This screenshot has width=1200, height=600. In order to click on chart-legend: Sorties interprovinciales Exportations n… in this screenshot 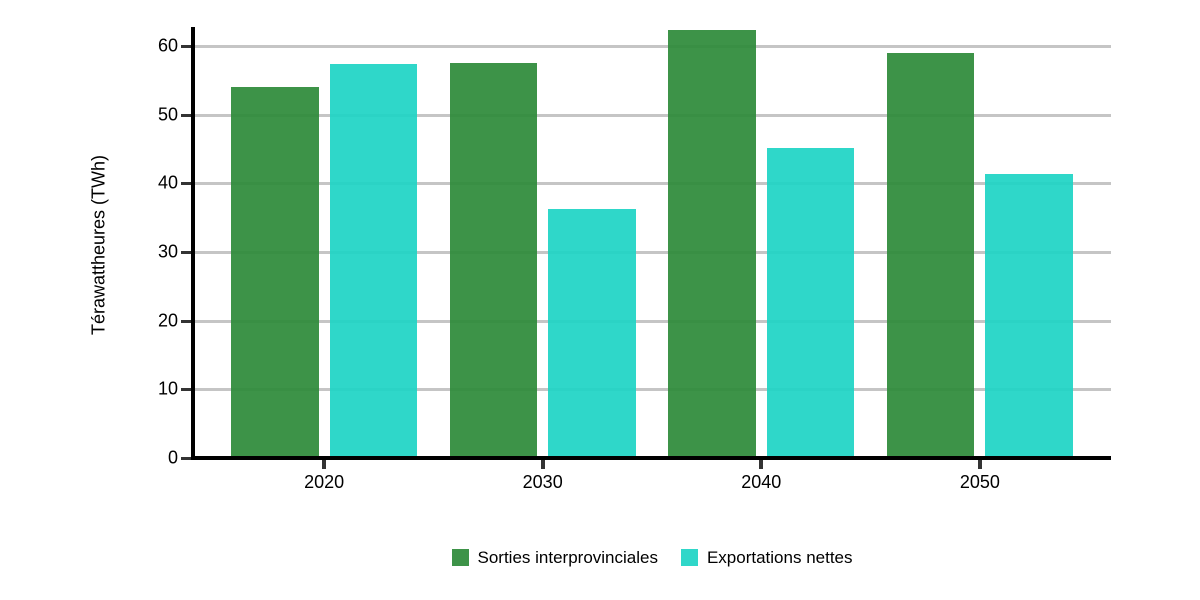, I will do `click(652, 557)`.